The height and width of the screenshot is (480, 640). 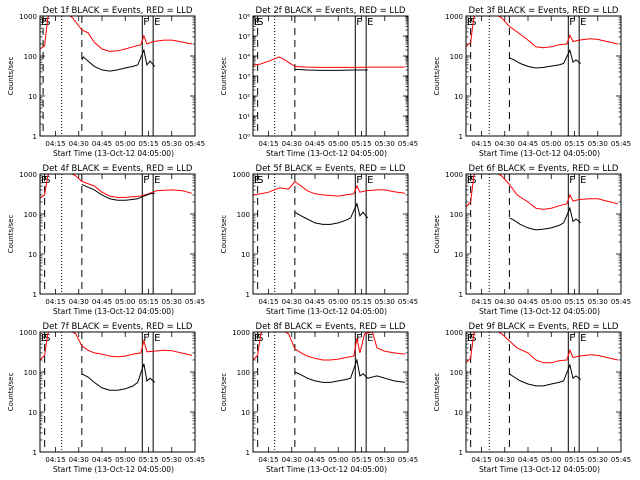 What do you see at coordinates (244, 57) in the screenshot?
I see `y-tick-label: 10⁴` at bounding box center [244, 57].